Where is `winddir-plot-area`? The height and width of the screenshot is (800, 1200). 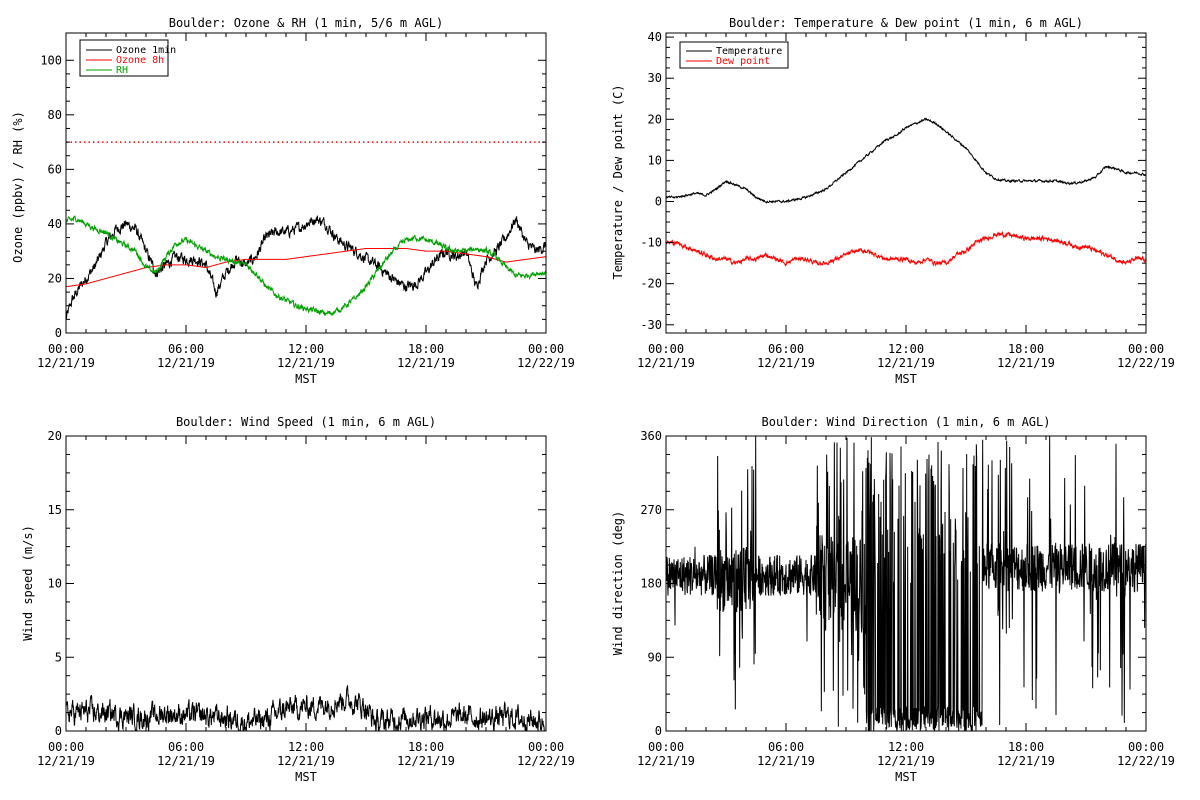
winddir-plot-area is located at coordinates (906, 583).